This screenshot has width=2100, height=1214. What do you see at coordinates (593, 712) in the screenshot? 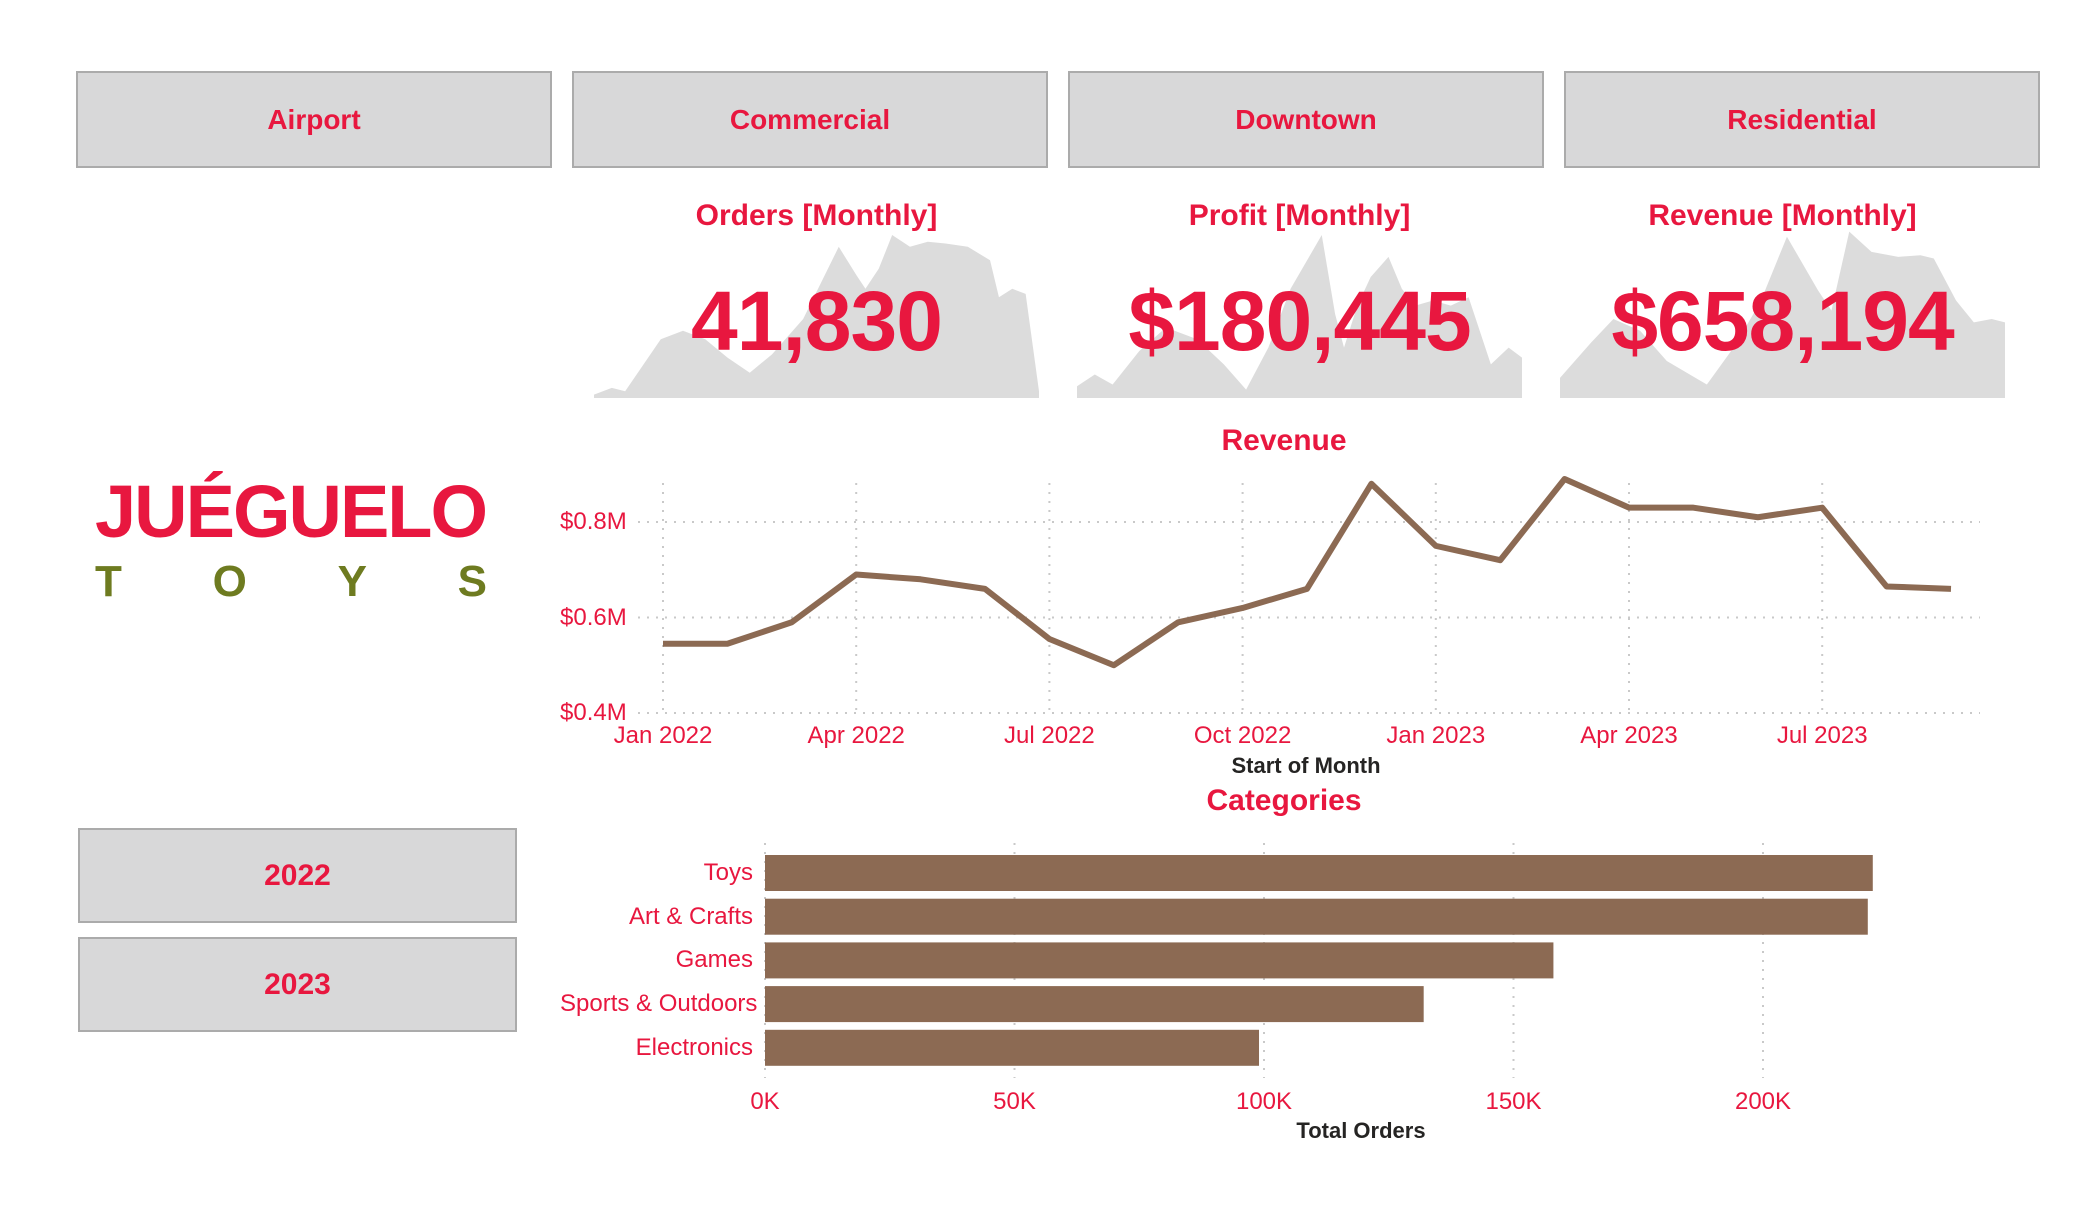
I see `y-axis-tick: $0.4M` at bounding box center [593, 712].